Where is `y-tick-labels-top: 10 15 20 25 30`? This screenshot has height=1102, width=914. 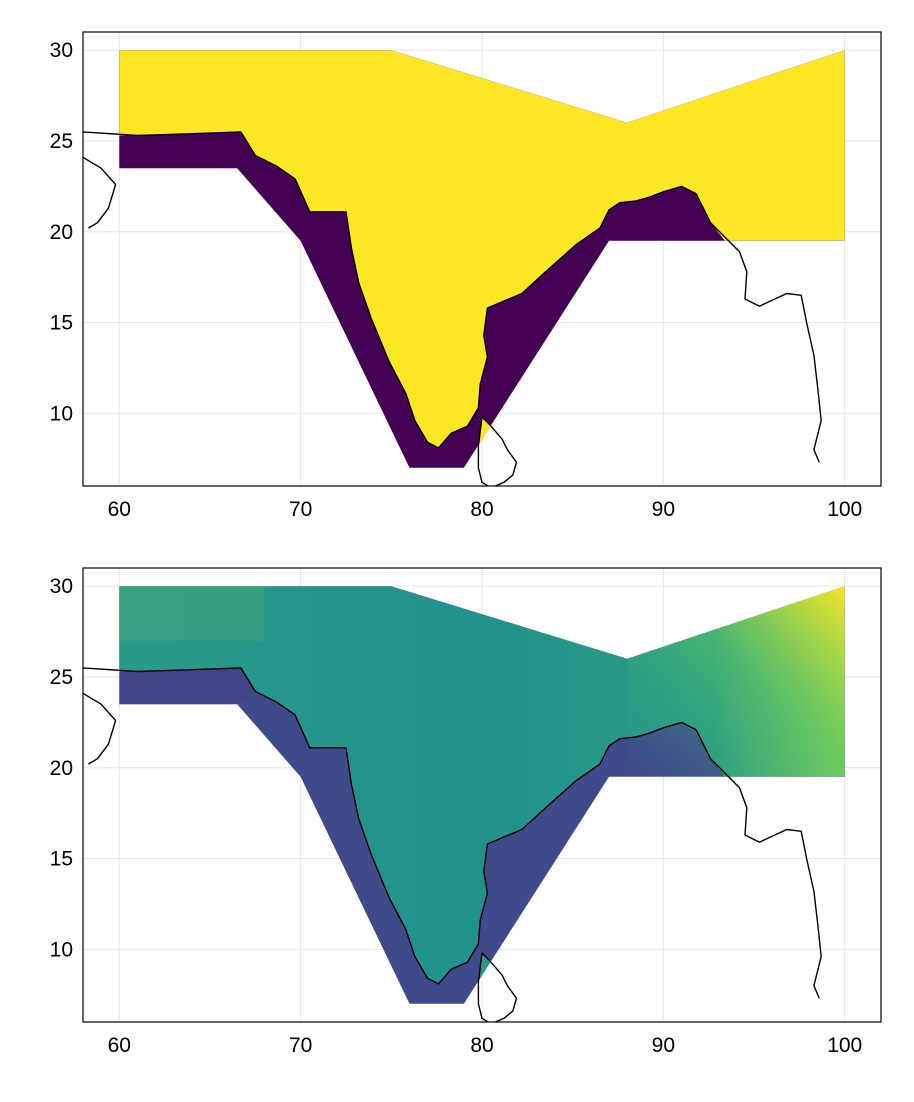 y-tick-labels-top: 10 15 20 25 30 is located at coordinates (61, 232).